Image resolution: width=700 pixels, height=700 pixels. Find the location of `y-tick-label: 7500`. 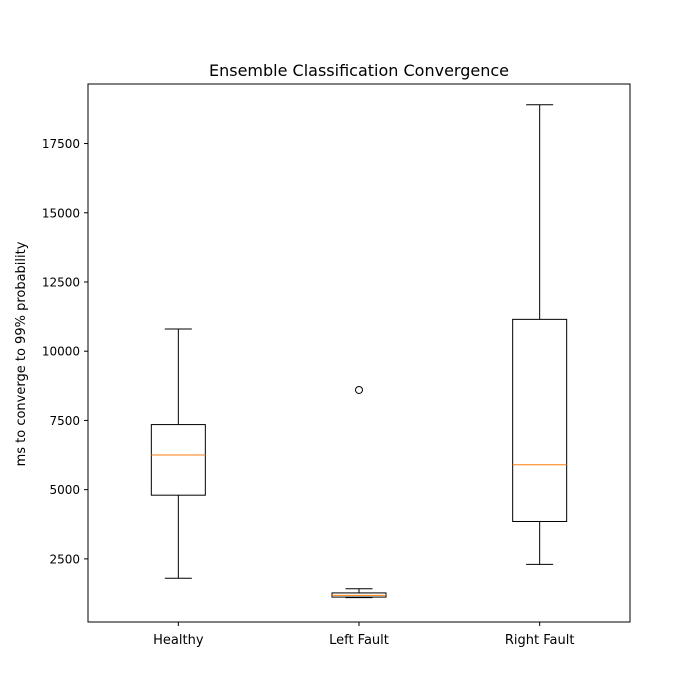

y-tick-label: 7500 is located at coordinates (64, 421).